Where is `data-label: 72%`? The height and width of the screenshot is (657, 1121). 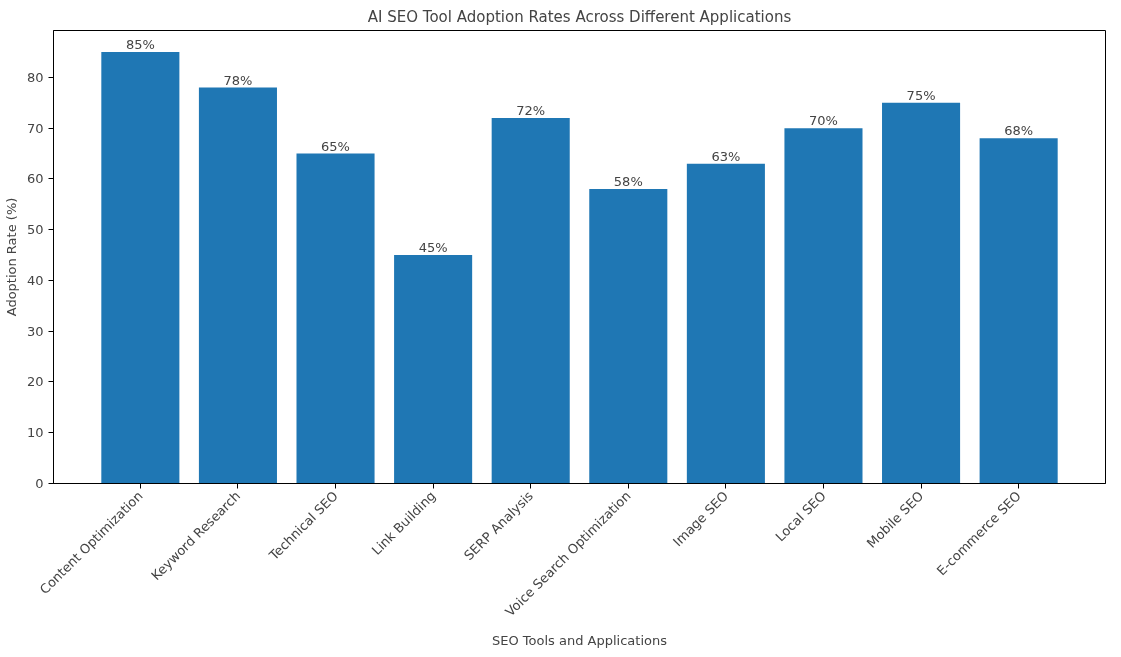
data-label: 72% is located at coordinates (531, 111).